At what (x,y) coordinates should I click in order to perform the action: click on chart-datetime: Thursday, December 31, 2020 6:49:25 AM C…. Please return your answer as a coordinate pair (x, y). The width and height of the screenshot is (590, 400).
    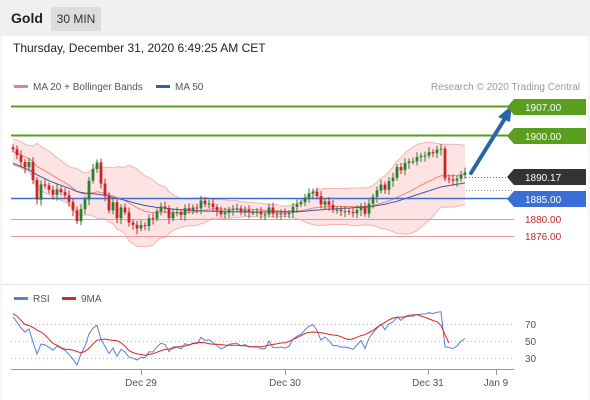
    Looking at the image, I should click on (139, 48).